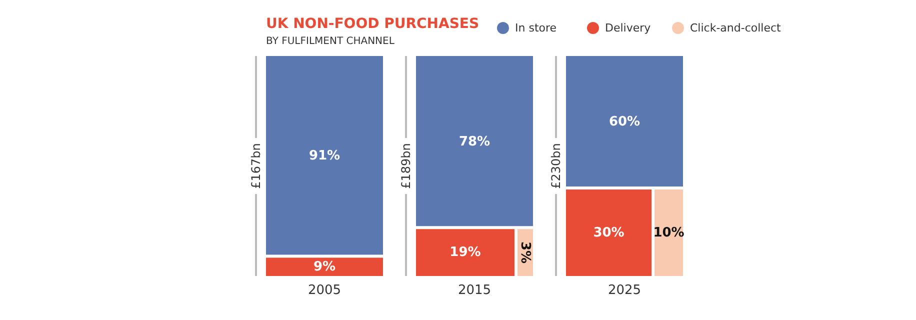 The image size is (916, 320). What do you see at coordinates (325, 290) in the screenshot?
I see `category-label: 2005` at bounding box center [325, 290].